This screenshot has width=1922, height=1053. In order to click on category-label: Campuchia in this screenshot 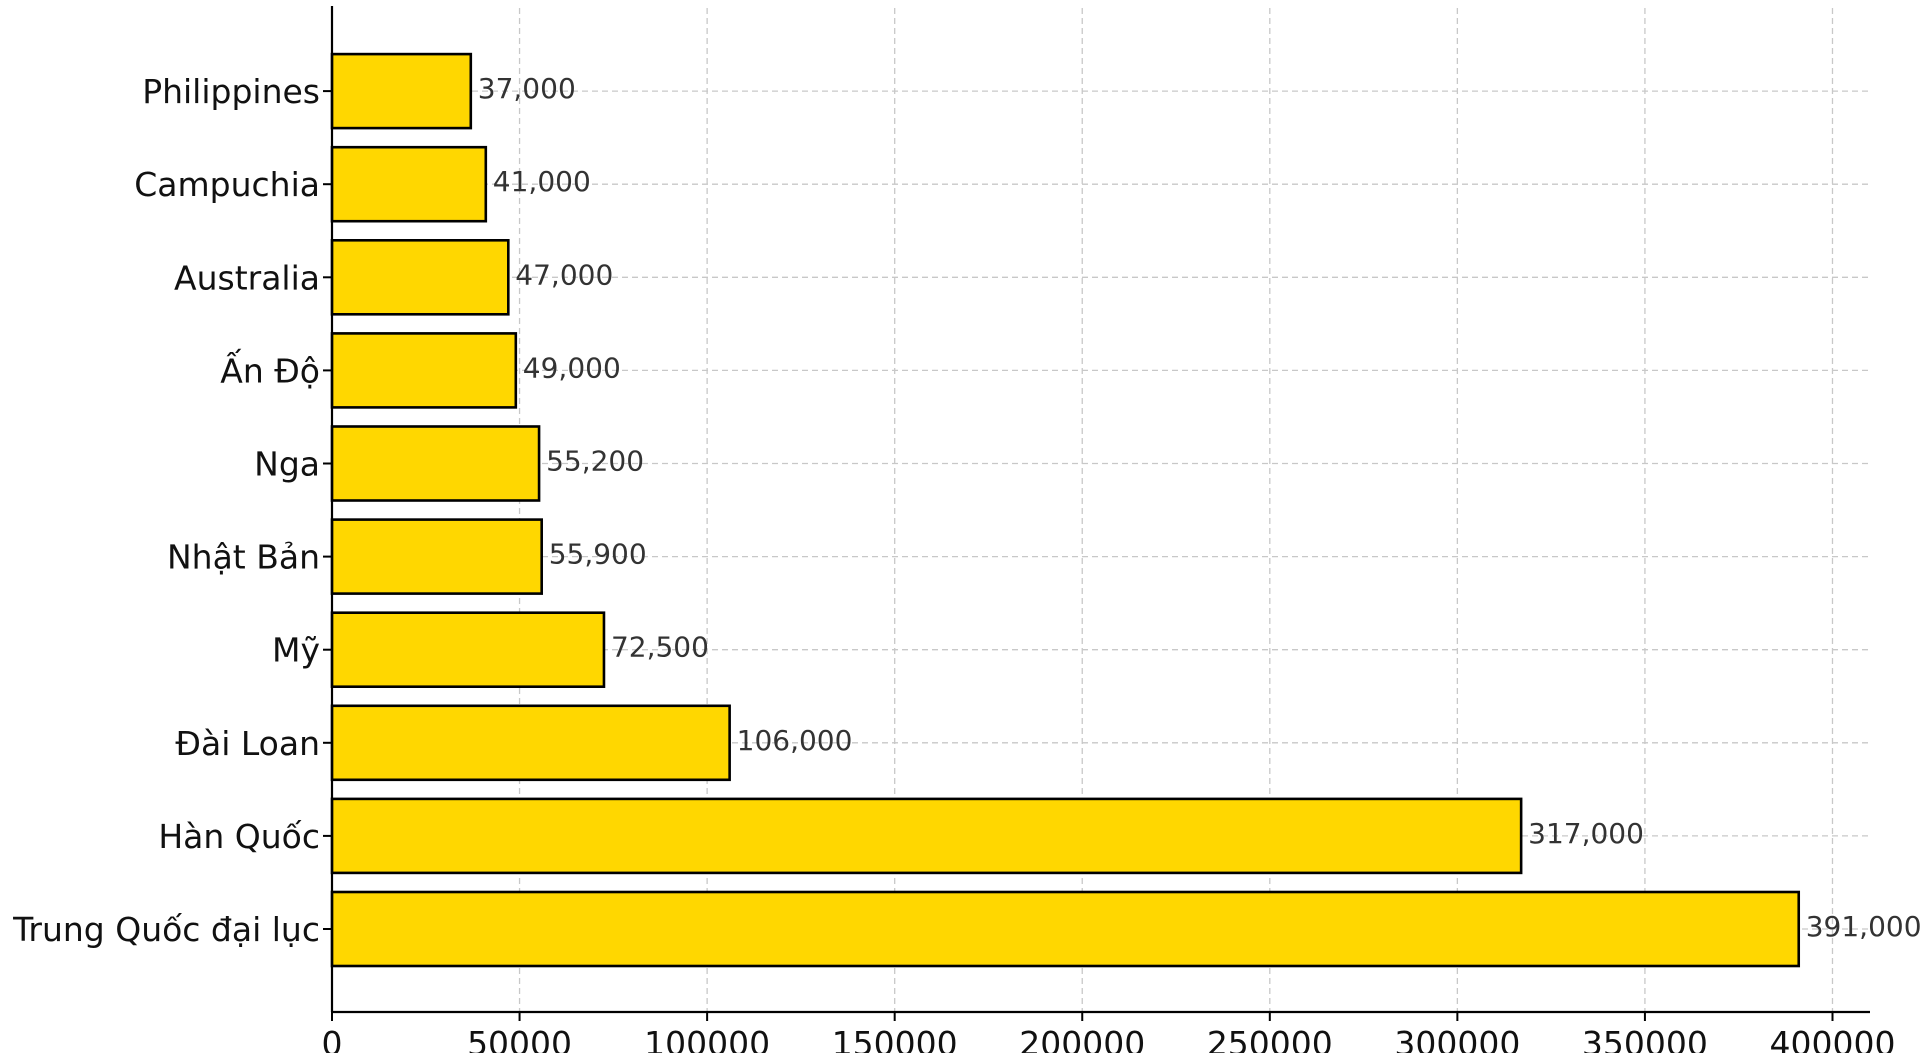, I will do `click(227, 184)`.